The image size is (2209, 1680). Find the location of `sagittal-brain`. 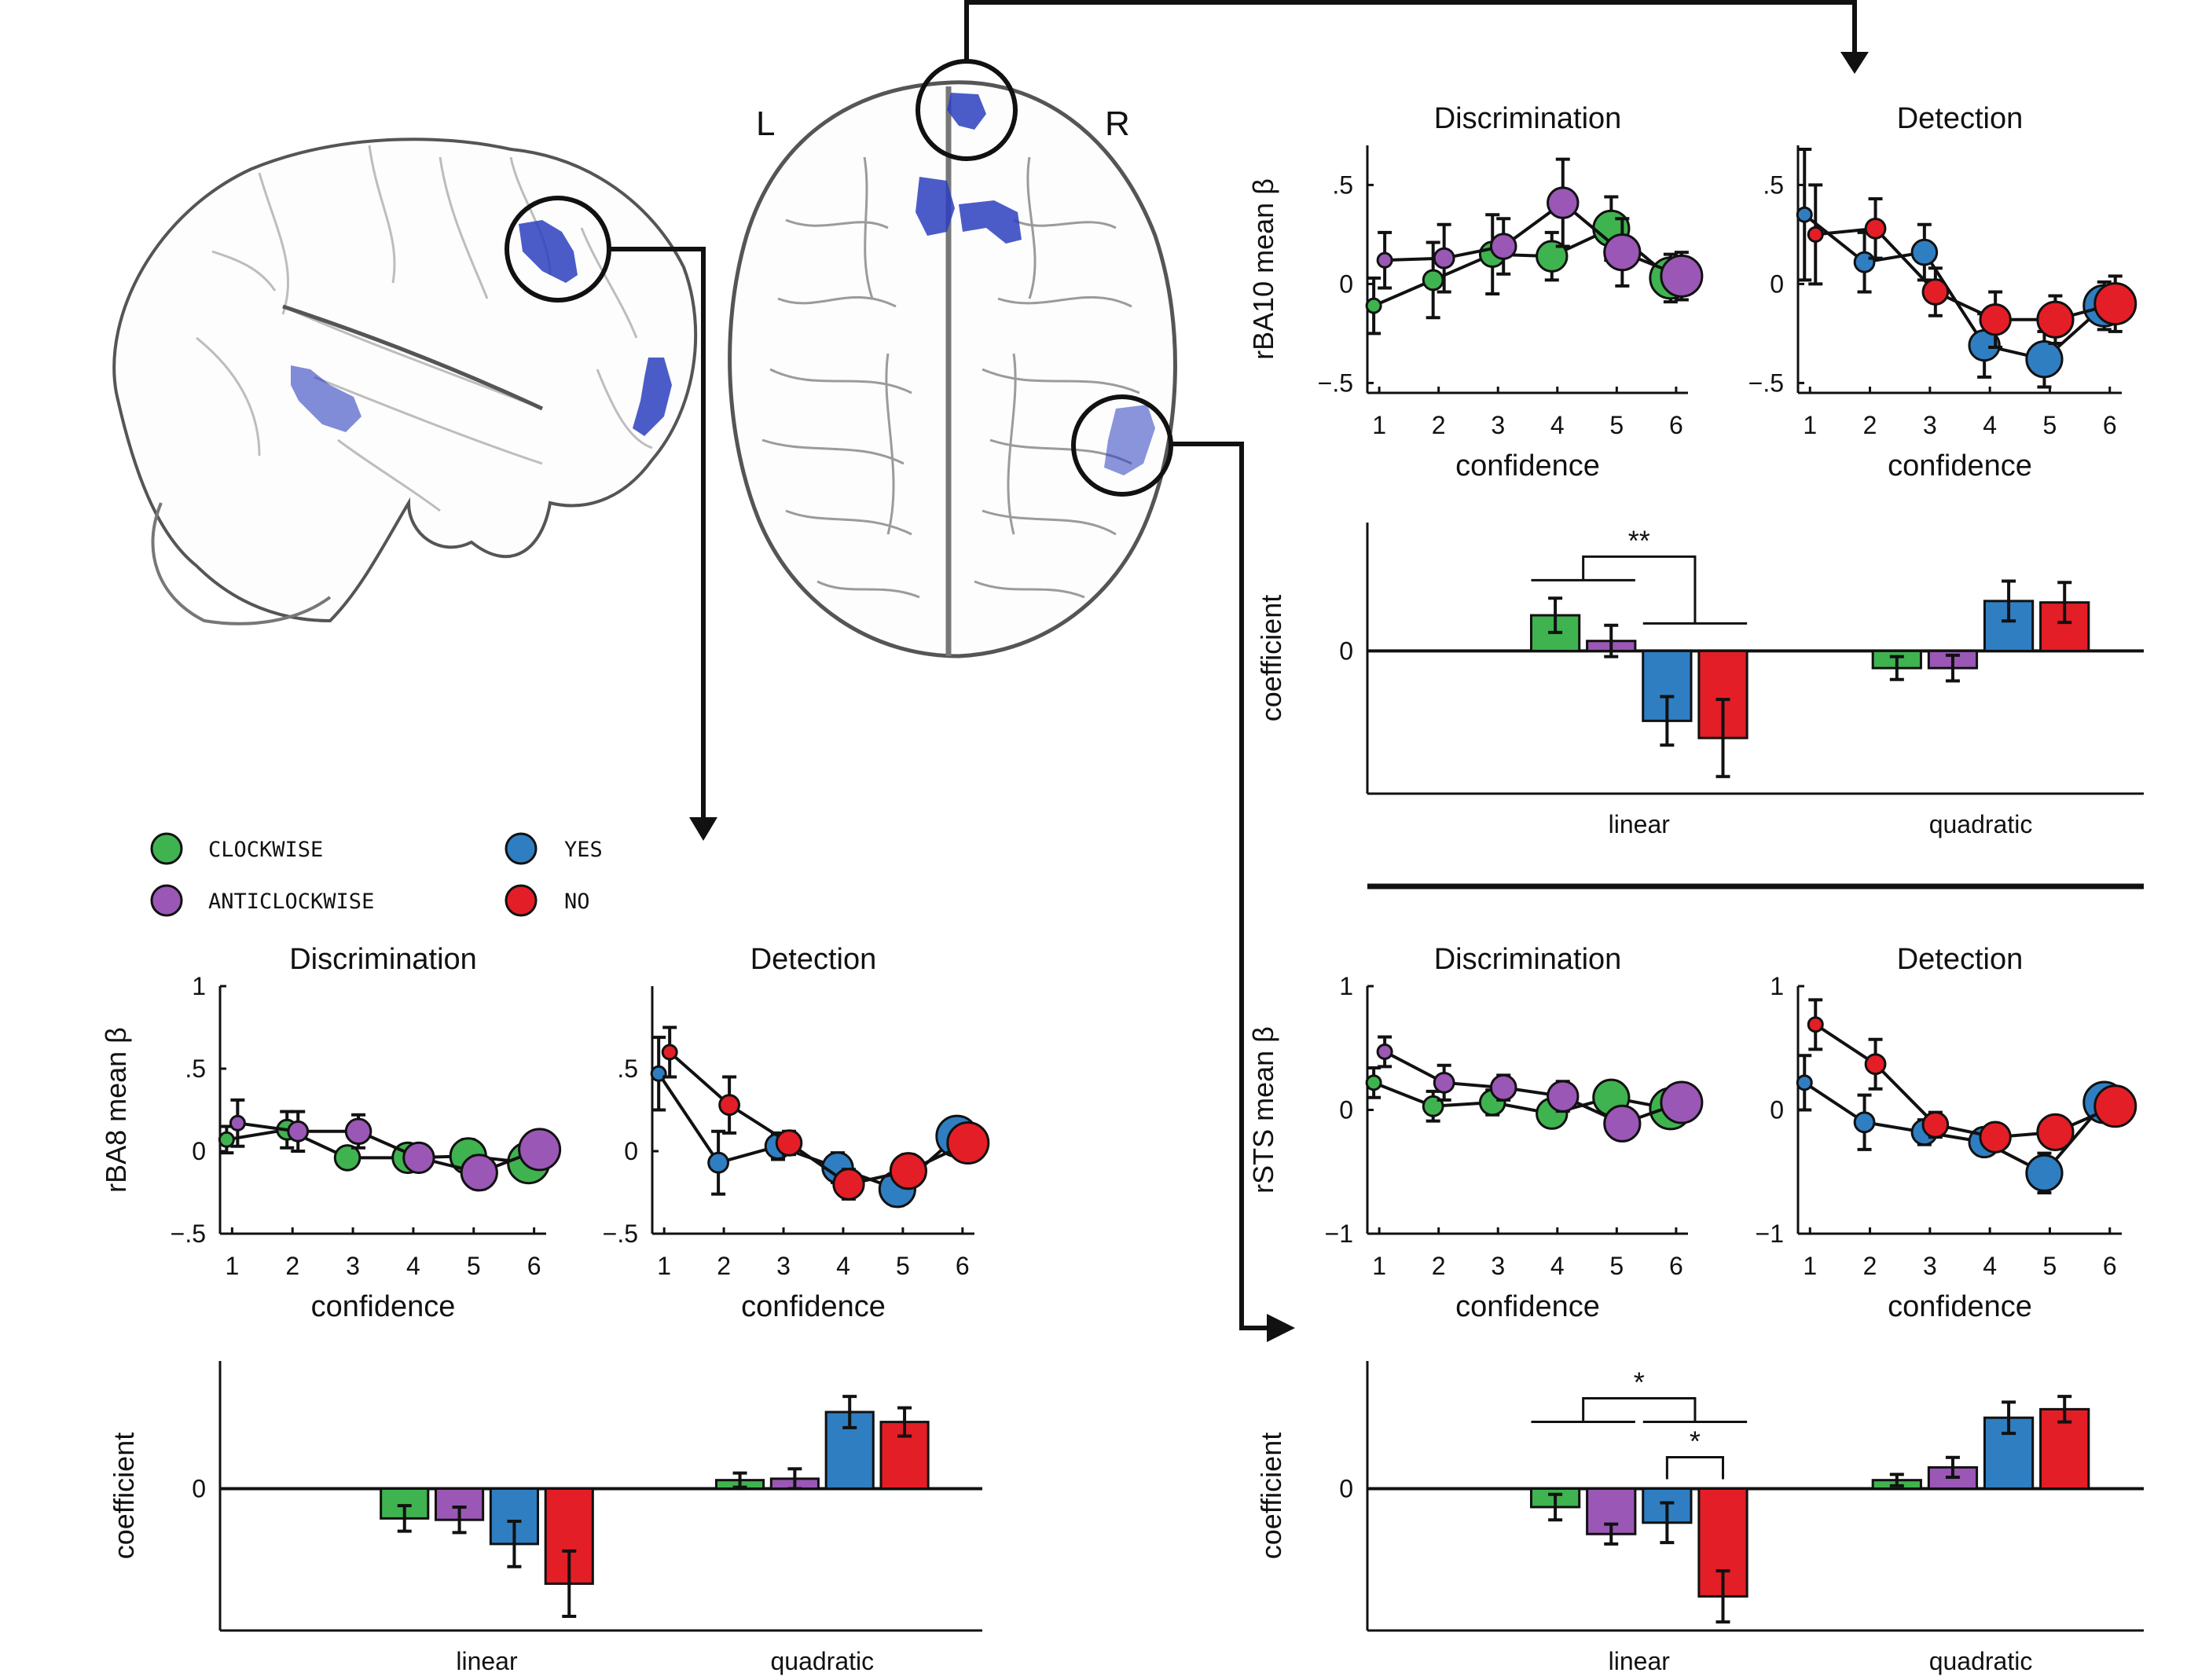

sagittal-brain is located at coordinates (405, 381).